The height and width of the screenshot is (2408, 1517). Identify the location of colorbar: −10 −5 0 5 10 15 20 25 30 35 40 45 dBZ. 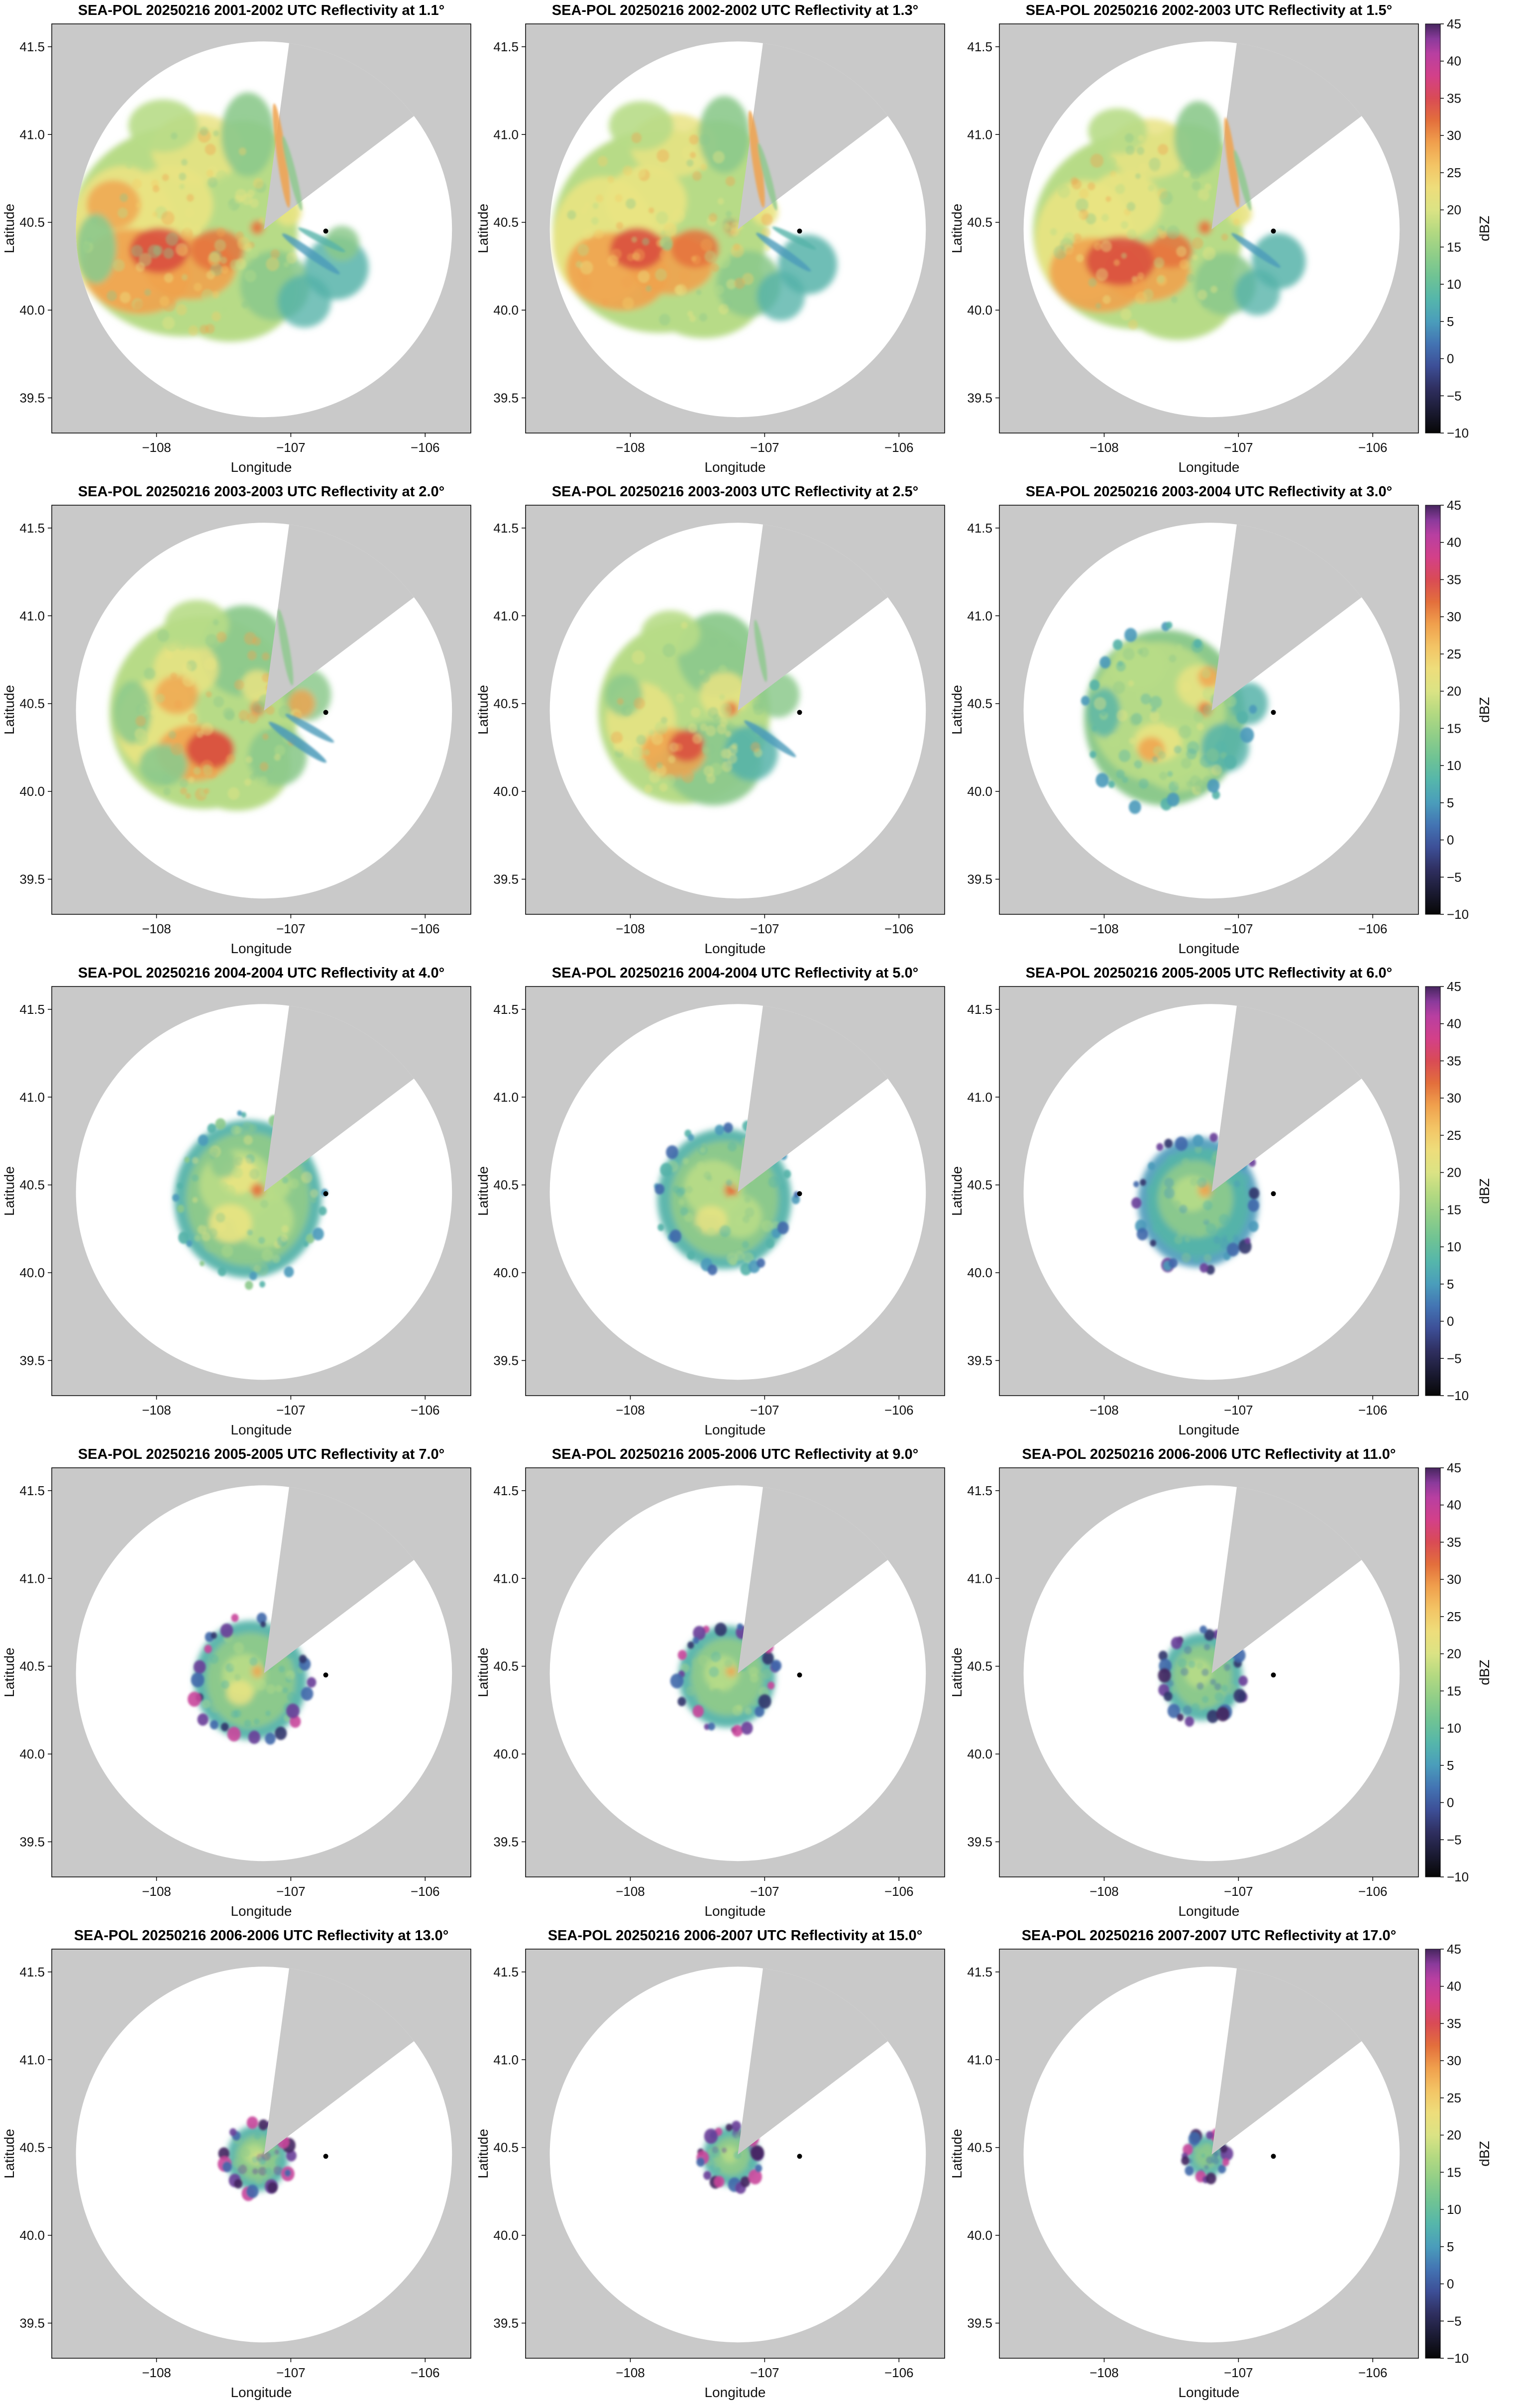
(1459, 2154).